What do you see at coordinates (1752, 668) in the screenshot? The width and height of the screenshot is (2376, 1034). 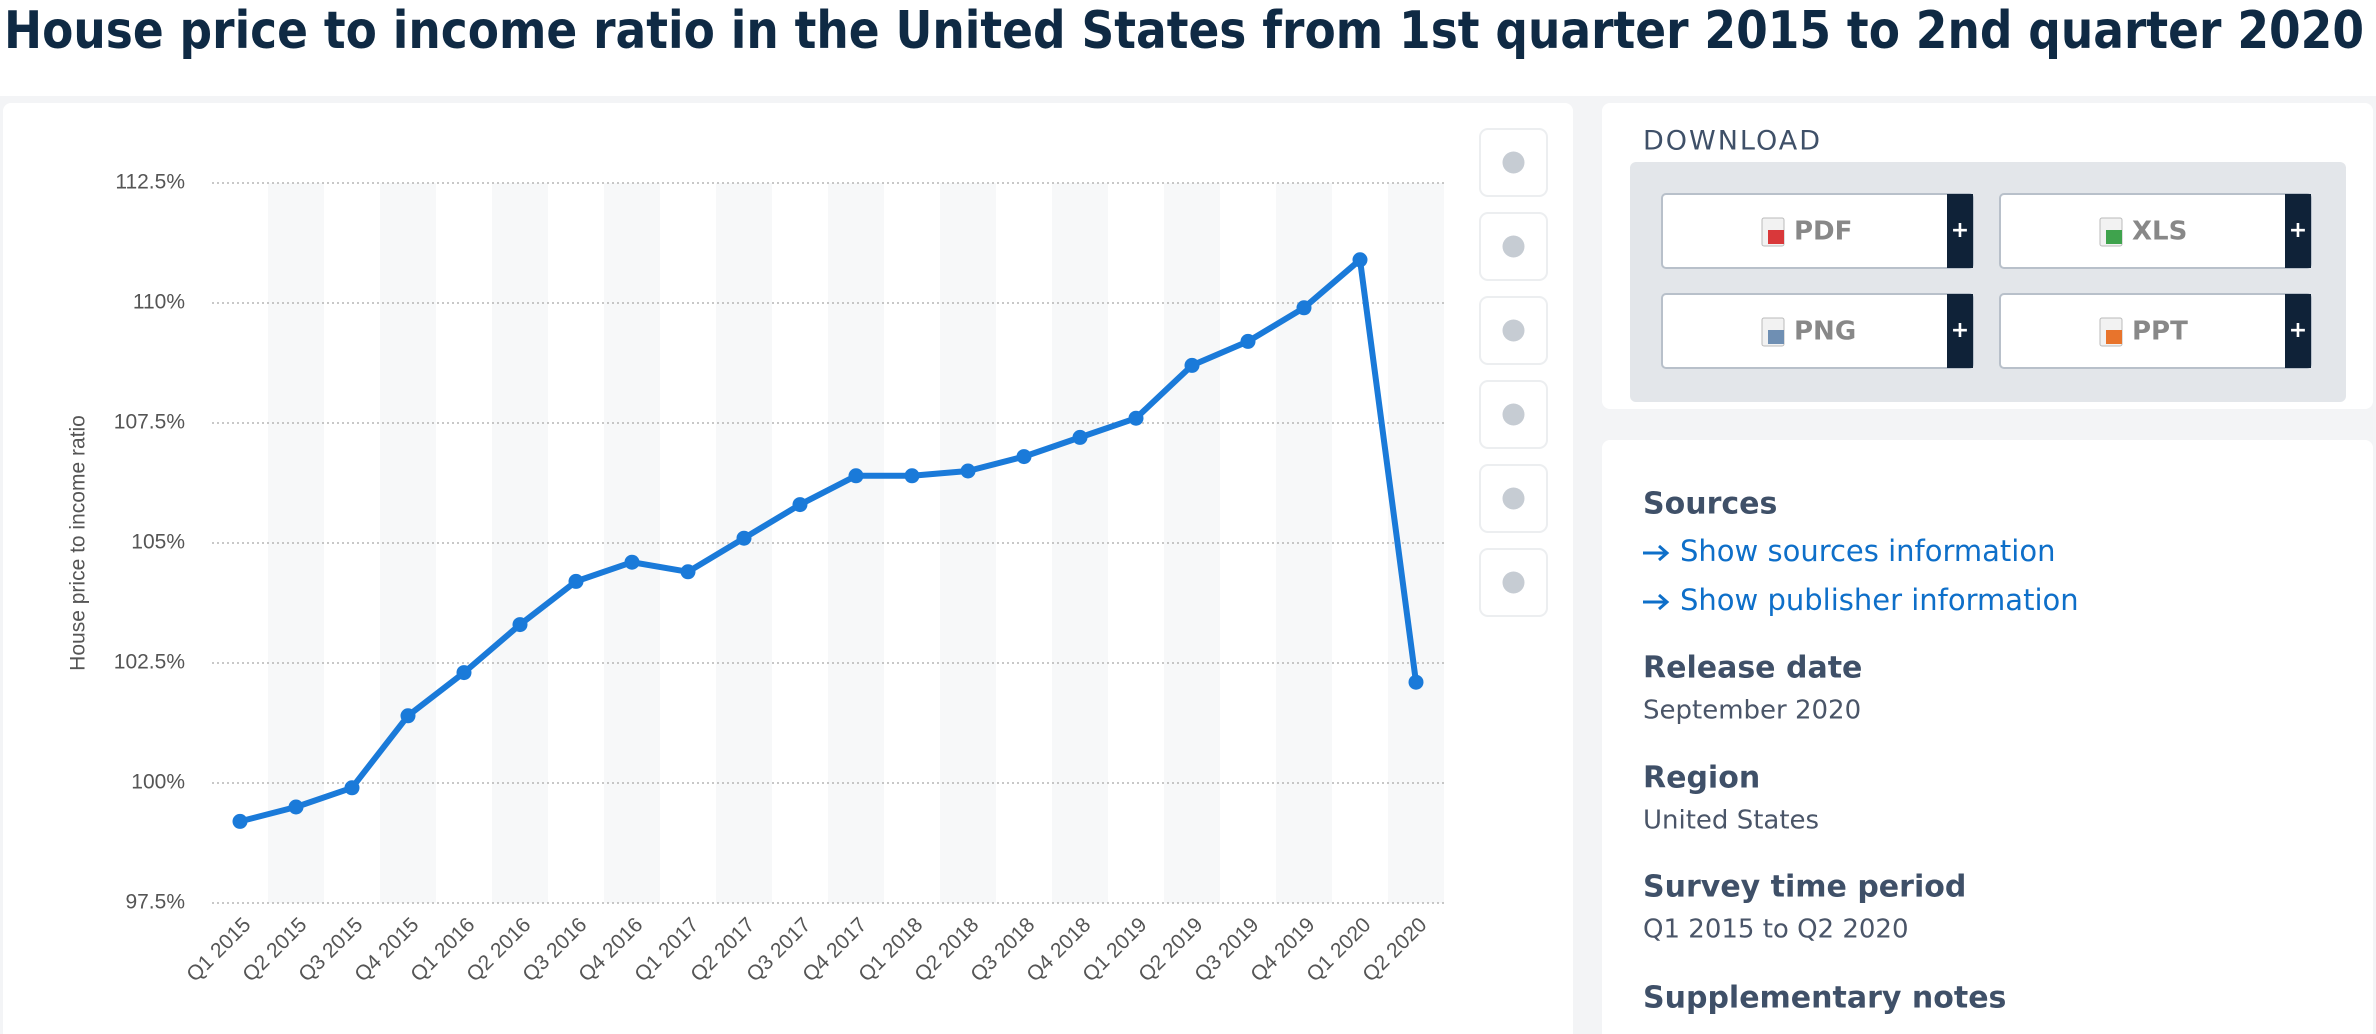 I see `release-date-title: Release date` at bounding box center [1752, 668].